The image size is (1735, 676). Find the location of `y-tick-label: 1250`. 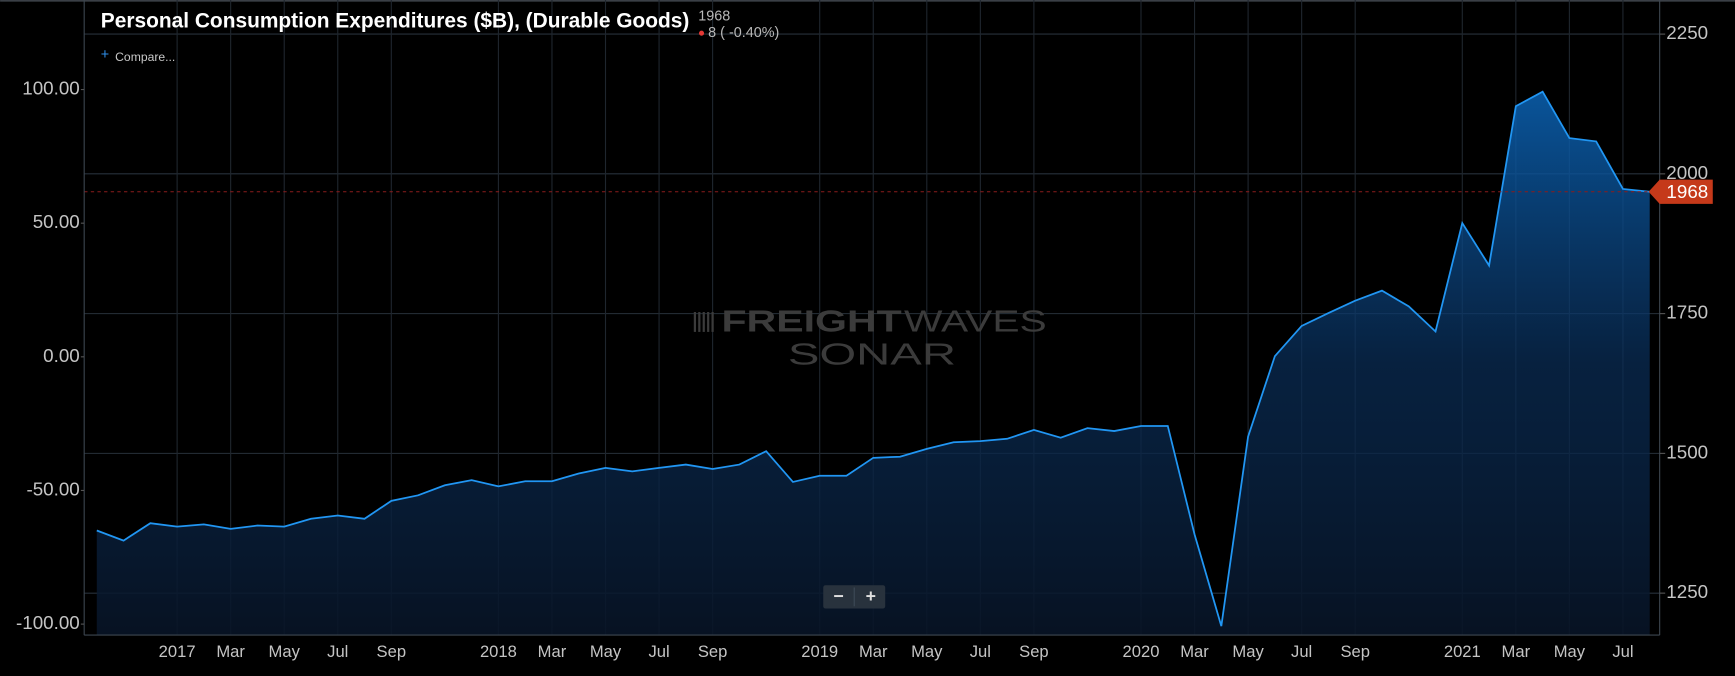

y-tick-label: 1250 is located at coordinates (1687, 591).